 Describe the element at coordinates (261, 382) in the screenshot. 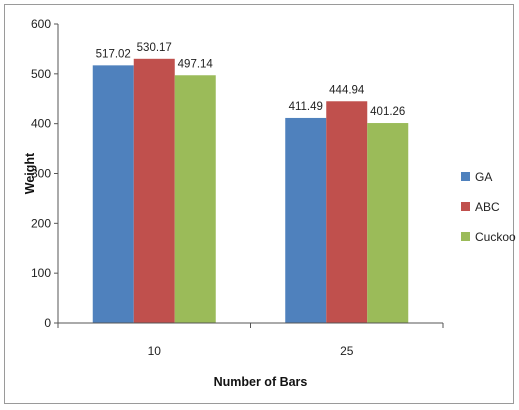

I see `x-axis-title: Number of Bars` at that location.